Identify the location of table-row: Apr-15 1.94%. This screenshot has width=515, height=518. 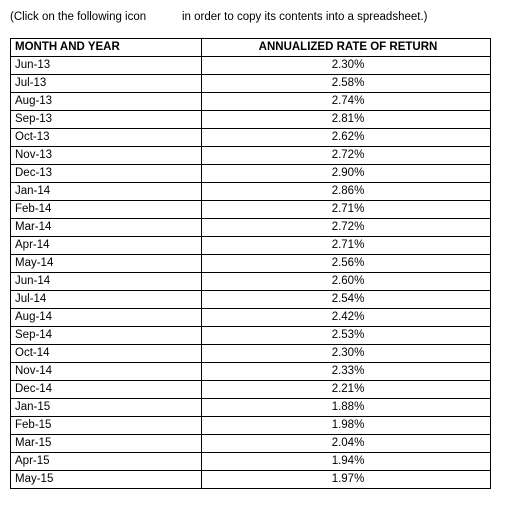
(250, 461).